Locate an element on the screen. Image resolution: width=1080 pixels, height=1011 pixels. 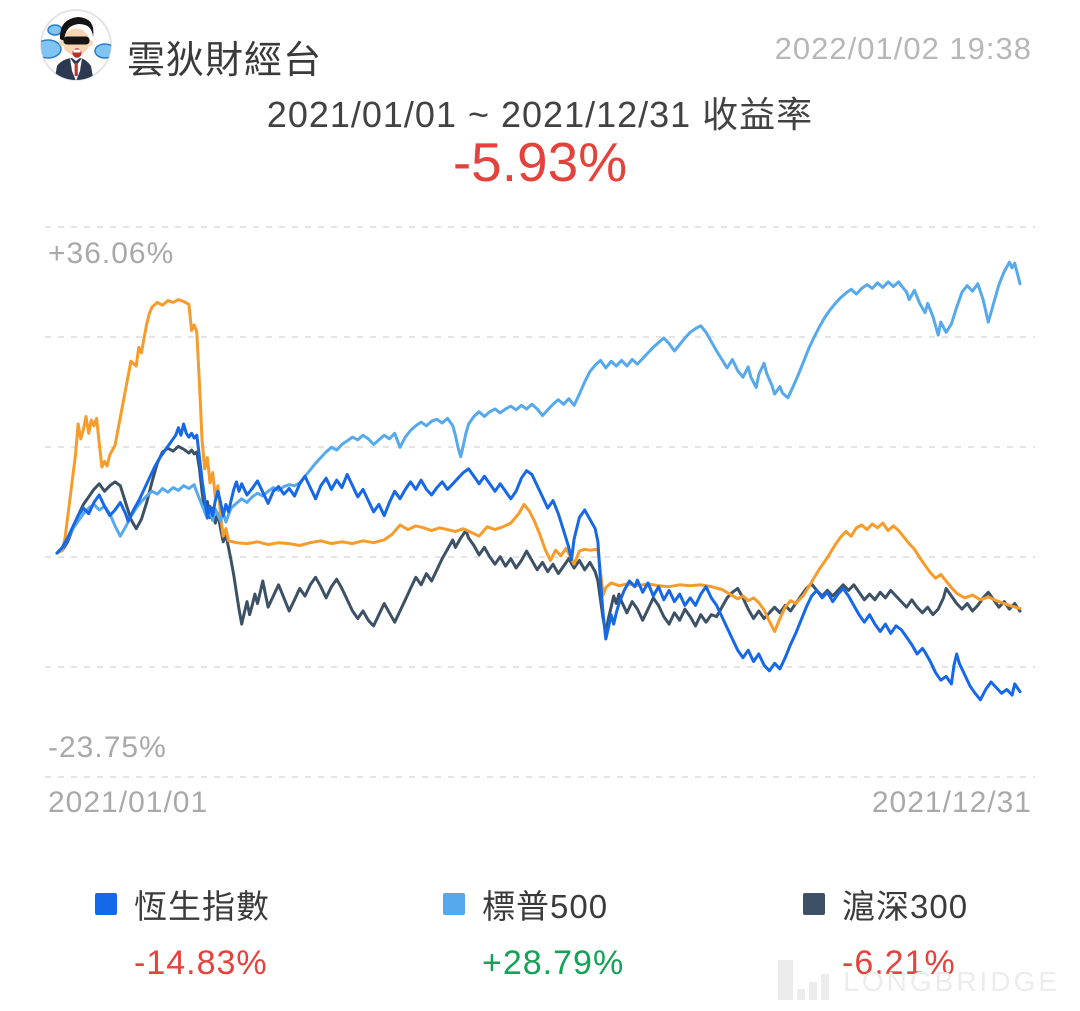
y-axis-max-label: +36.06% is located at coordinates (111, 253).